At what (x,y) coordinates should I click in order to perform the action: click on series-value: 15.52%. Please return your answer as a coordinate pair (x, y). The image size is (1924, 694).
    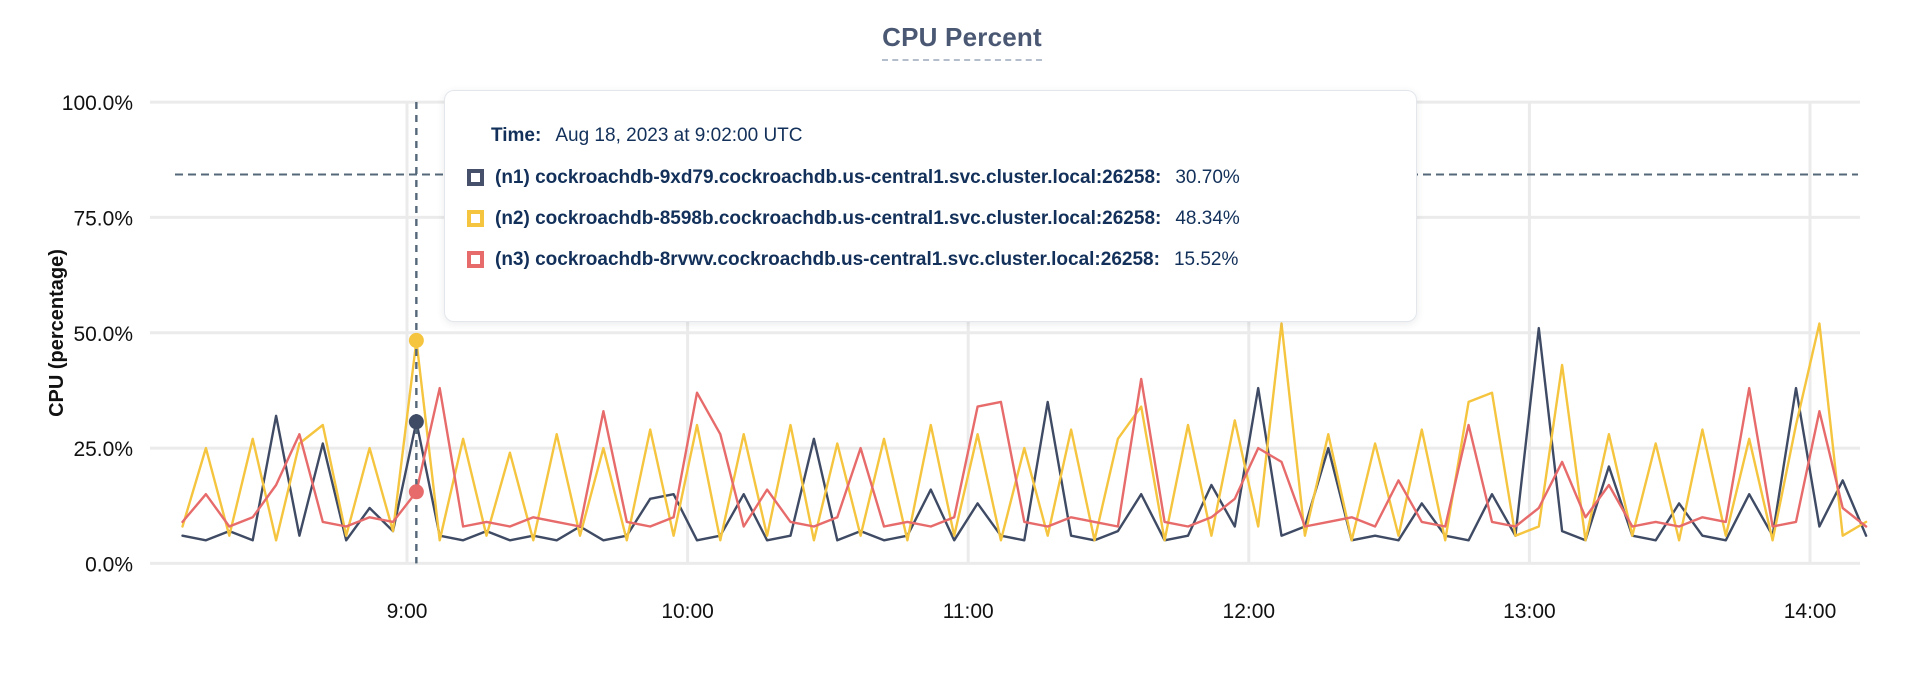
    Looking at the image, I should click on (1206, 259).